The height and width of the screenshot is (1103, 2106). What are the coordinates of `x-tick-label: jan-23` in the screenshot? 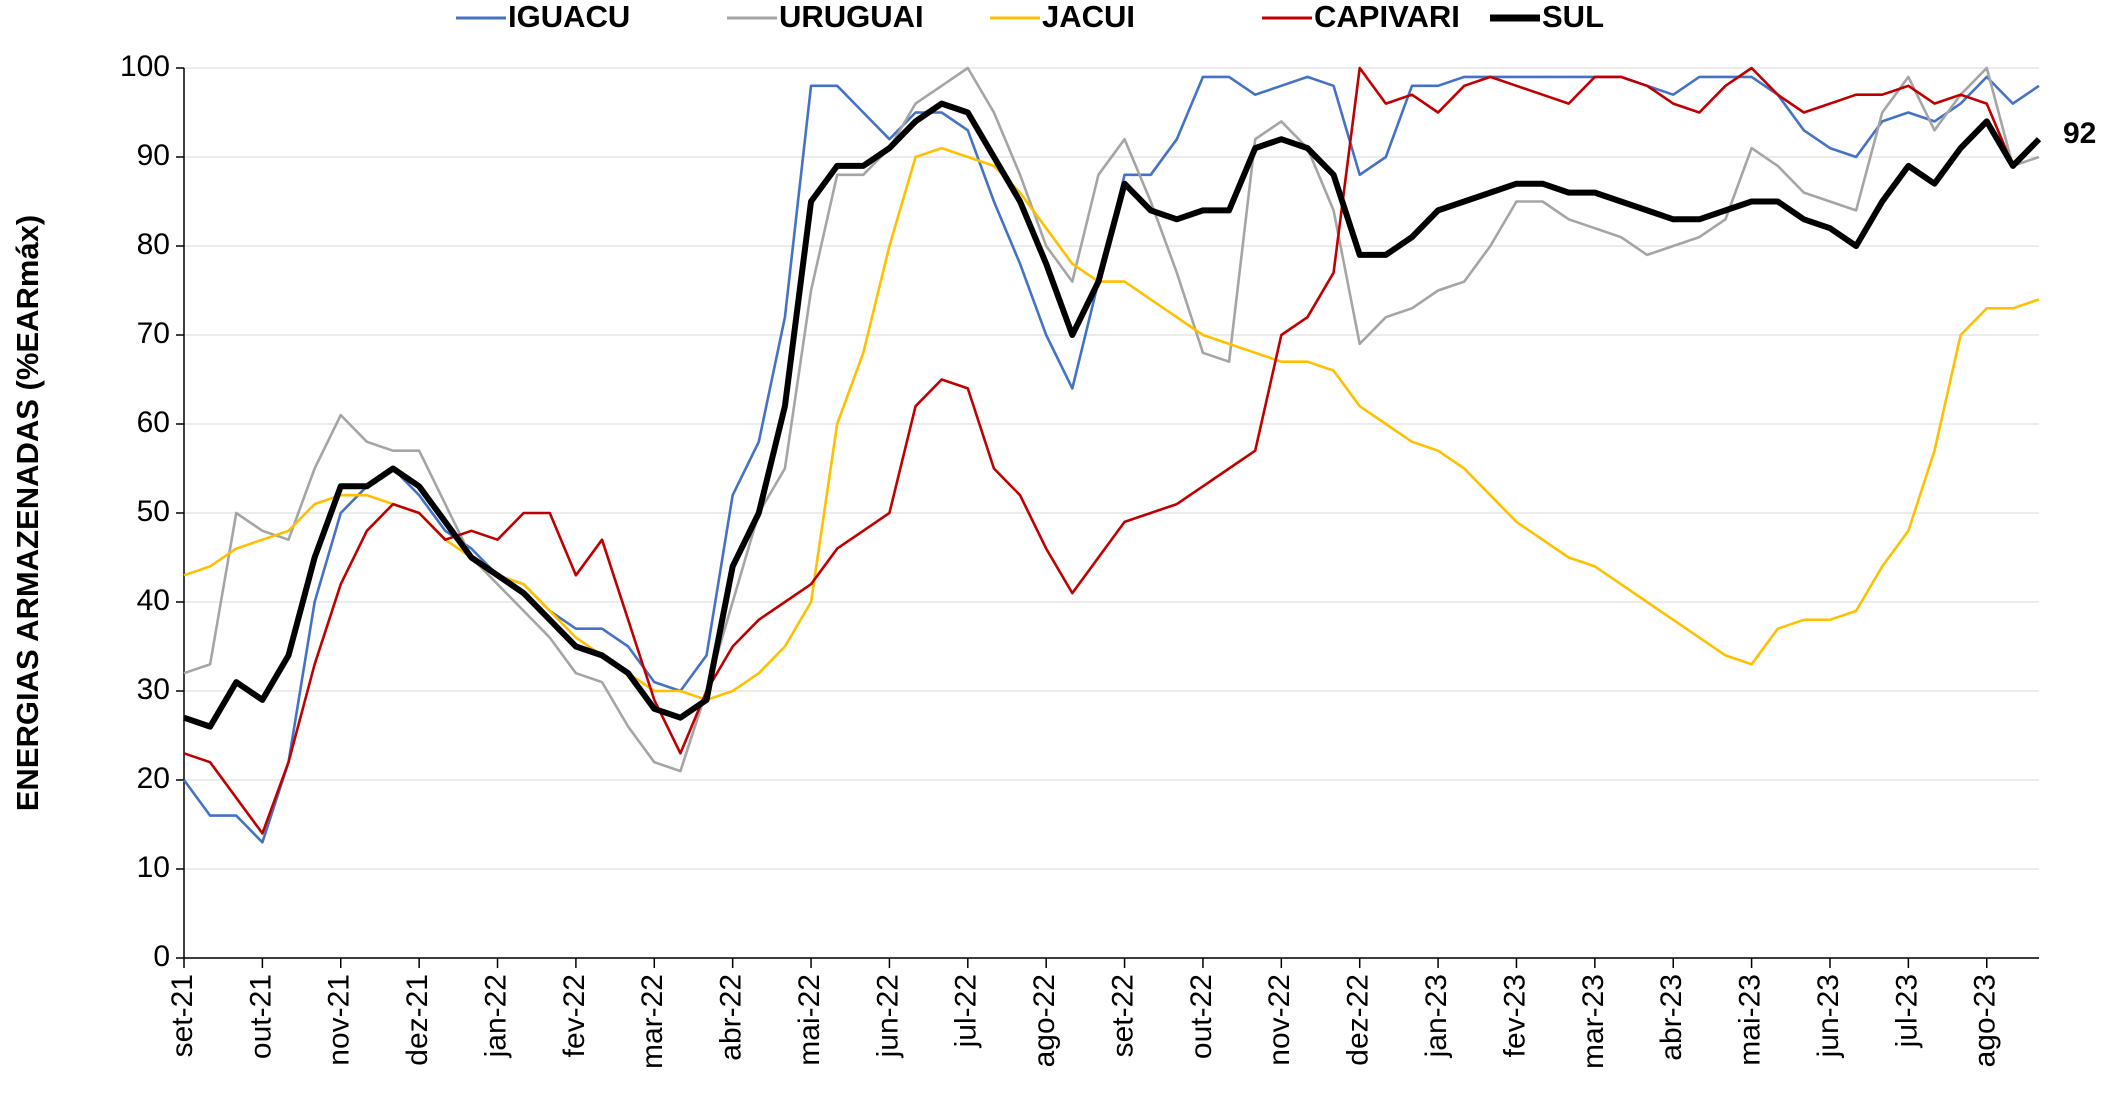 It's located at (1436, 1016).